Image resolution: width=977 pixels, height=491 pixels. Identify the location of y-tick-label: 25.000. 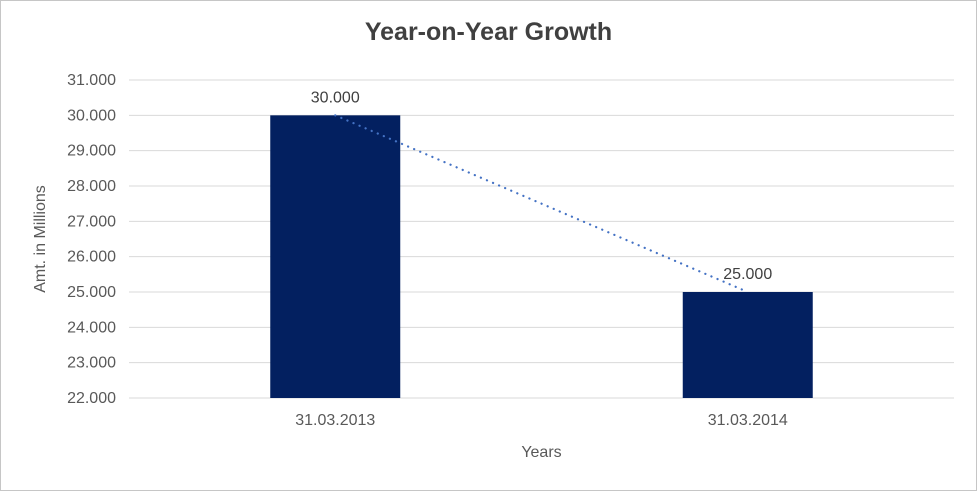
(91, 292).